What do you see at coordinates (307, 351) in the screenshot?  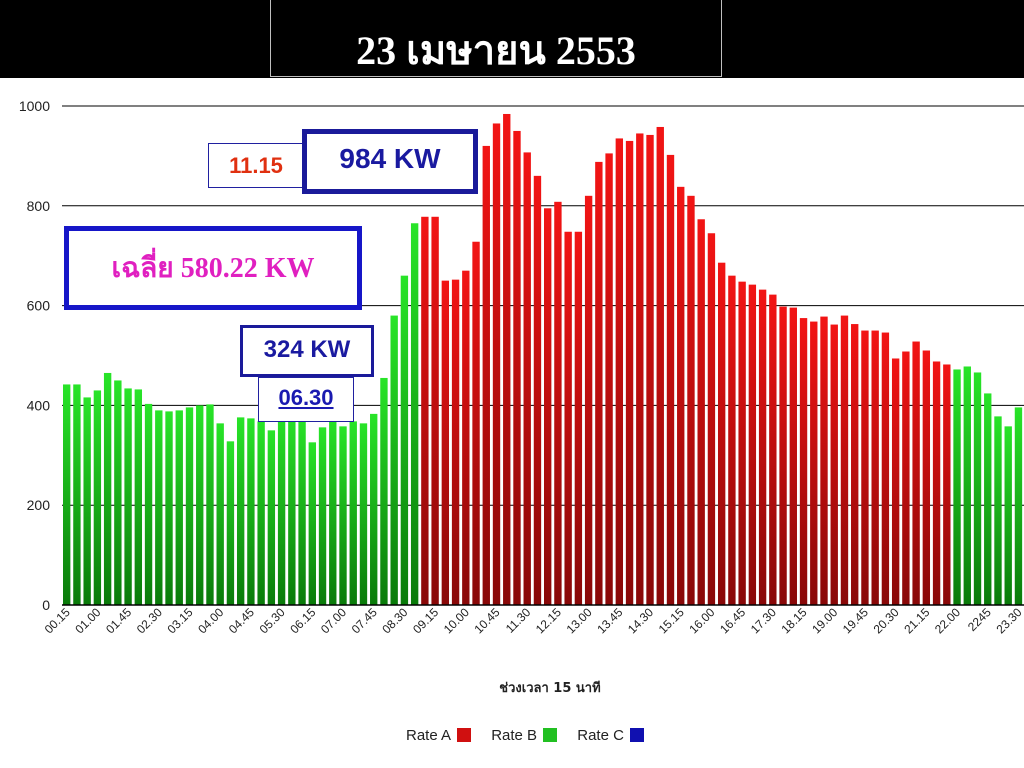 I see `min-value-box: 324 KW` at bounding box center [307, 351].